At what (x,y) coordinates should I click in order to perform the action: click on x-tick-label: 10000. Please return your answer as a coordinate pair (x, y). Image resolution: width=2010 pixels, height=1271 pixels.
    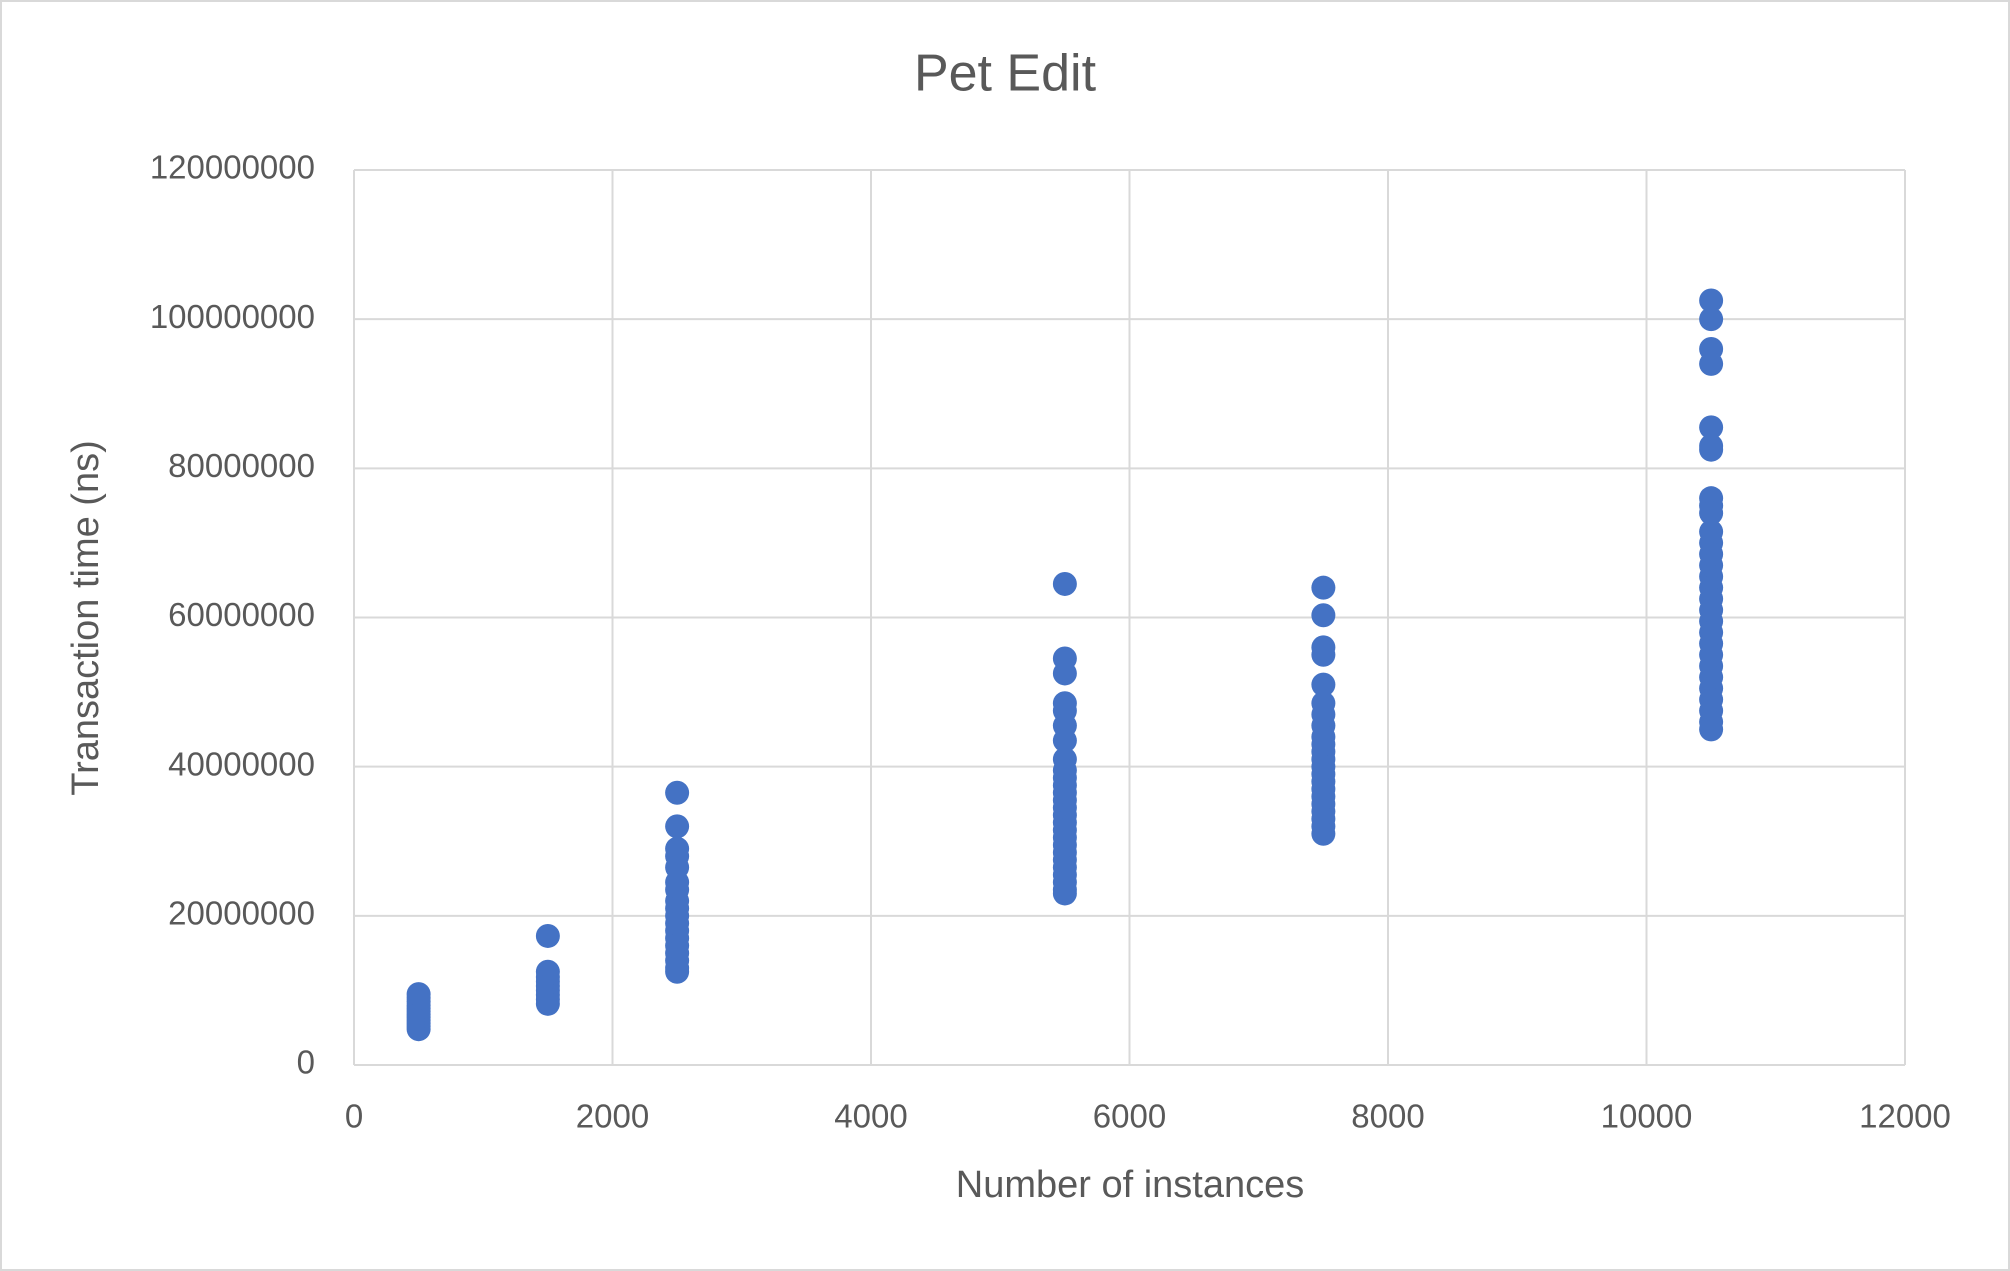
    Looking at the image, I should click on (1647, 1116).